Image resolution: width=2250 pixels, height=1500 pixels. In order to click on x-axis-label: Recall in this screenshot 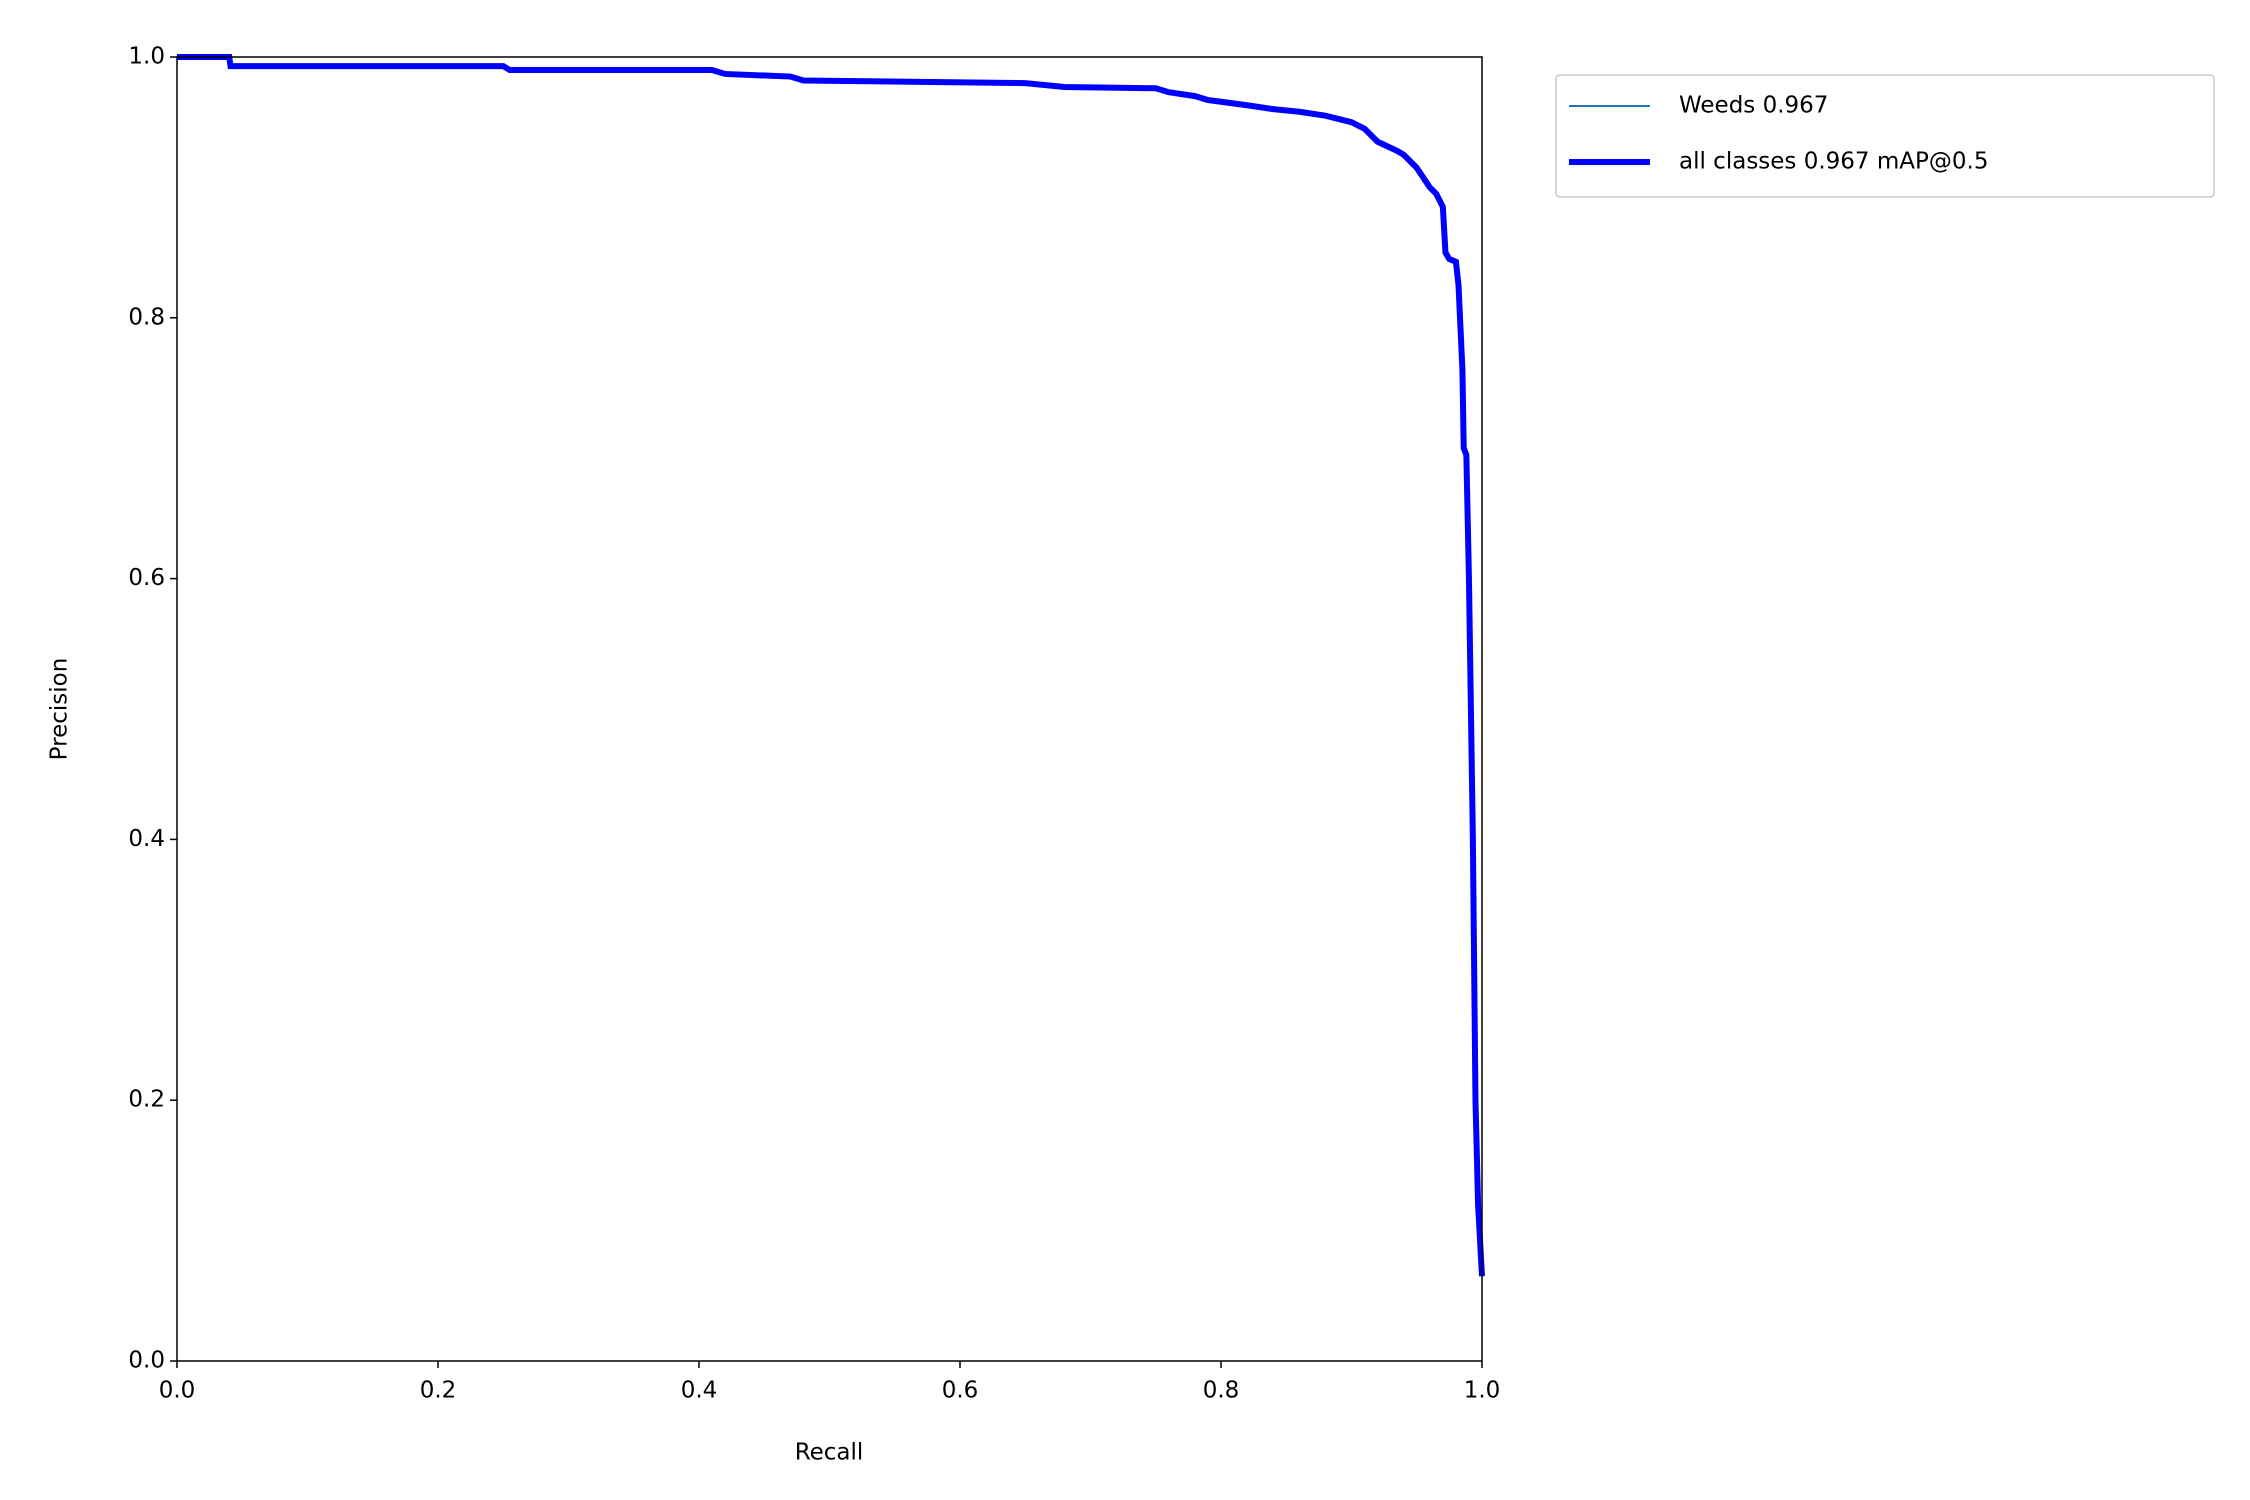, I will do `click(829, 1453)`.